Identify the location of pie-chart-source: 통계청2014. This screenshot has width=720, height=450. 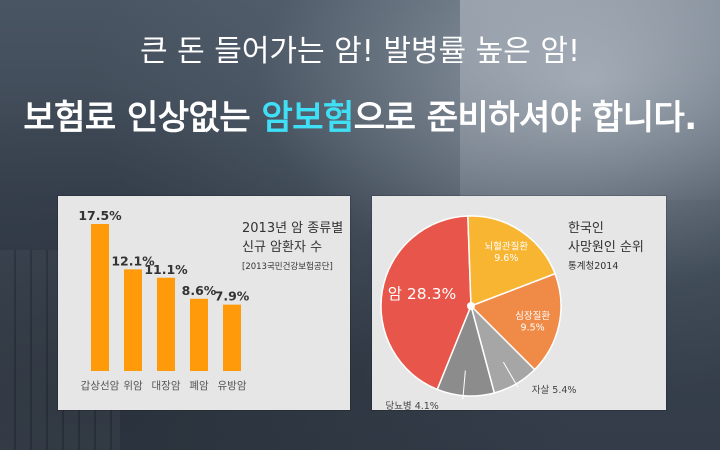
(593, 266).